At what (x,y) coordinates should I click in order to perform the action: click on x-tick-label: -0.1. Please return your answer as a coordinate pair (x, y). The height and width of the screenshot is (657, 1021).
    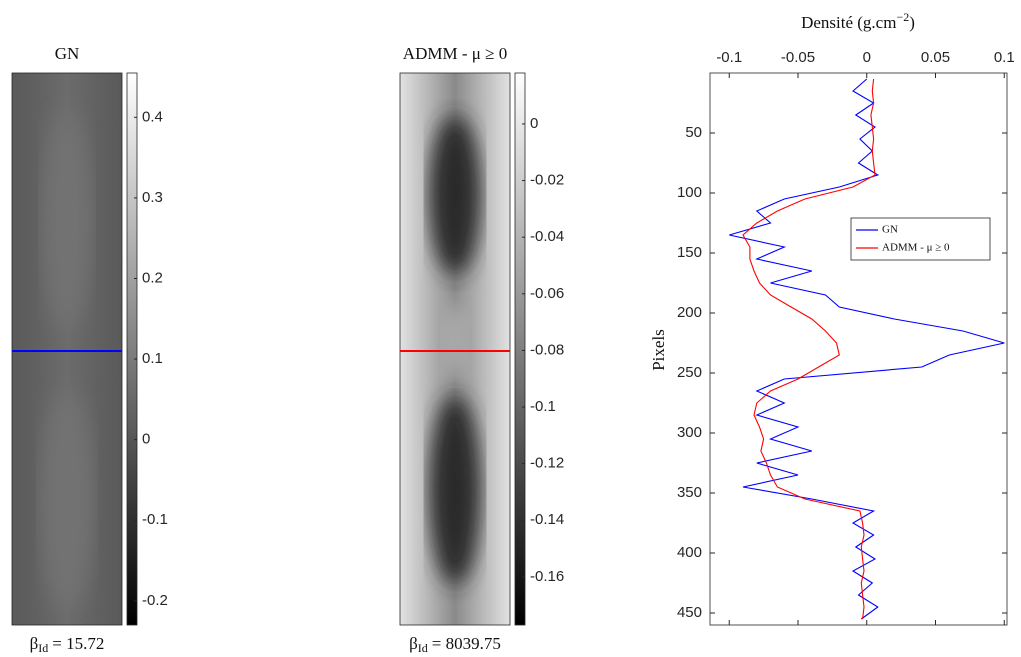
    Looking at the image, I should click on (729, 57).